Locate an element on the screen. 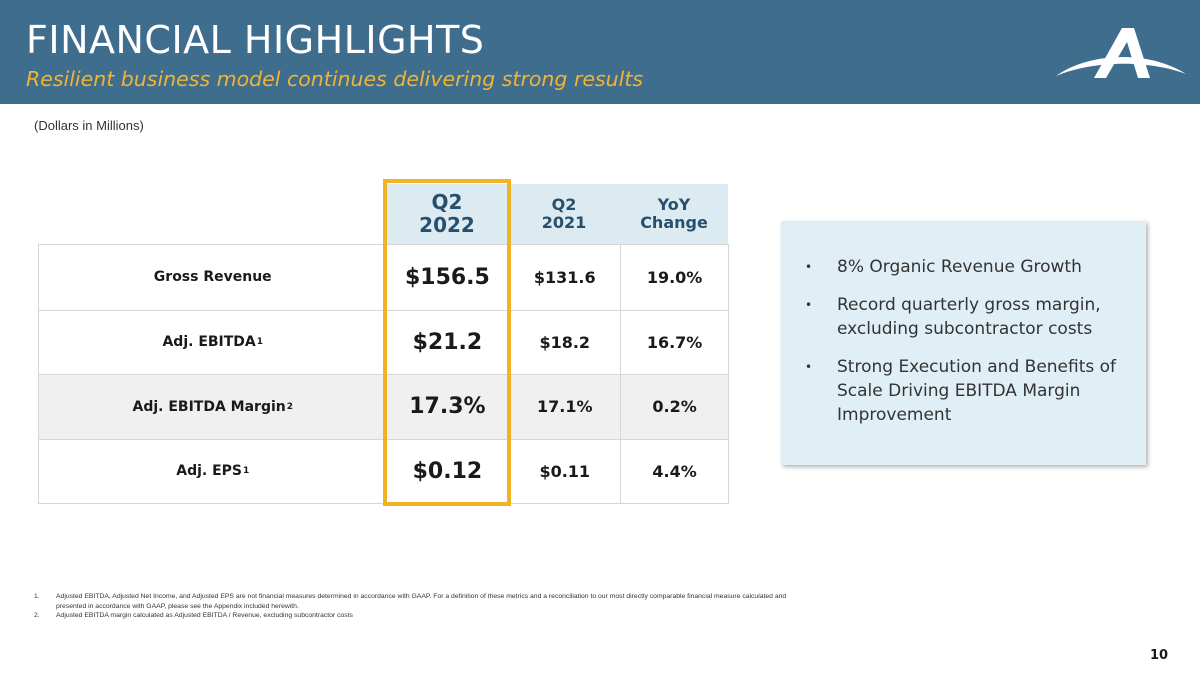 This screenshot has height=674, width=1200. column-header-q2-2022: Q2 2022 is located at coordinates (447, 214).